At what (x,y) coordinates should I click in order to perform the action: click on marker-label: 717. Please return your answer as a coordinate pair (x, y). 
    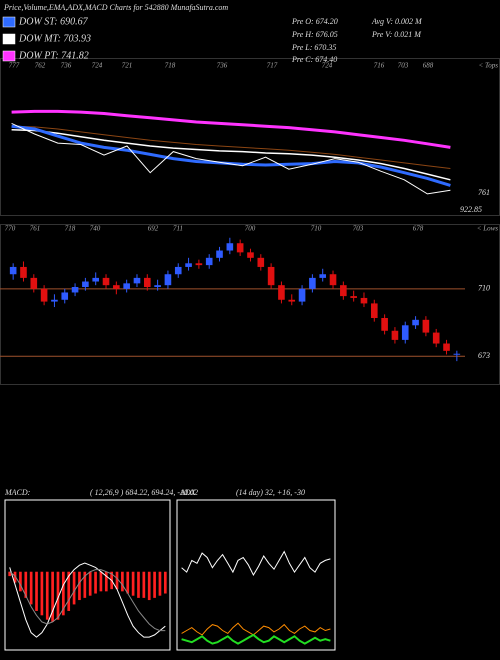
    Looking at the image, I should click on (272, 66).